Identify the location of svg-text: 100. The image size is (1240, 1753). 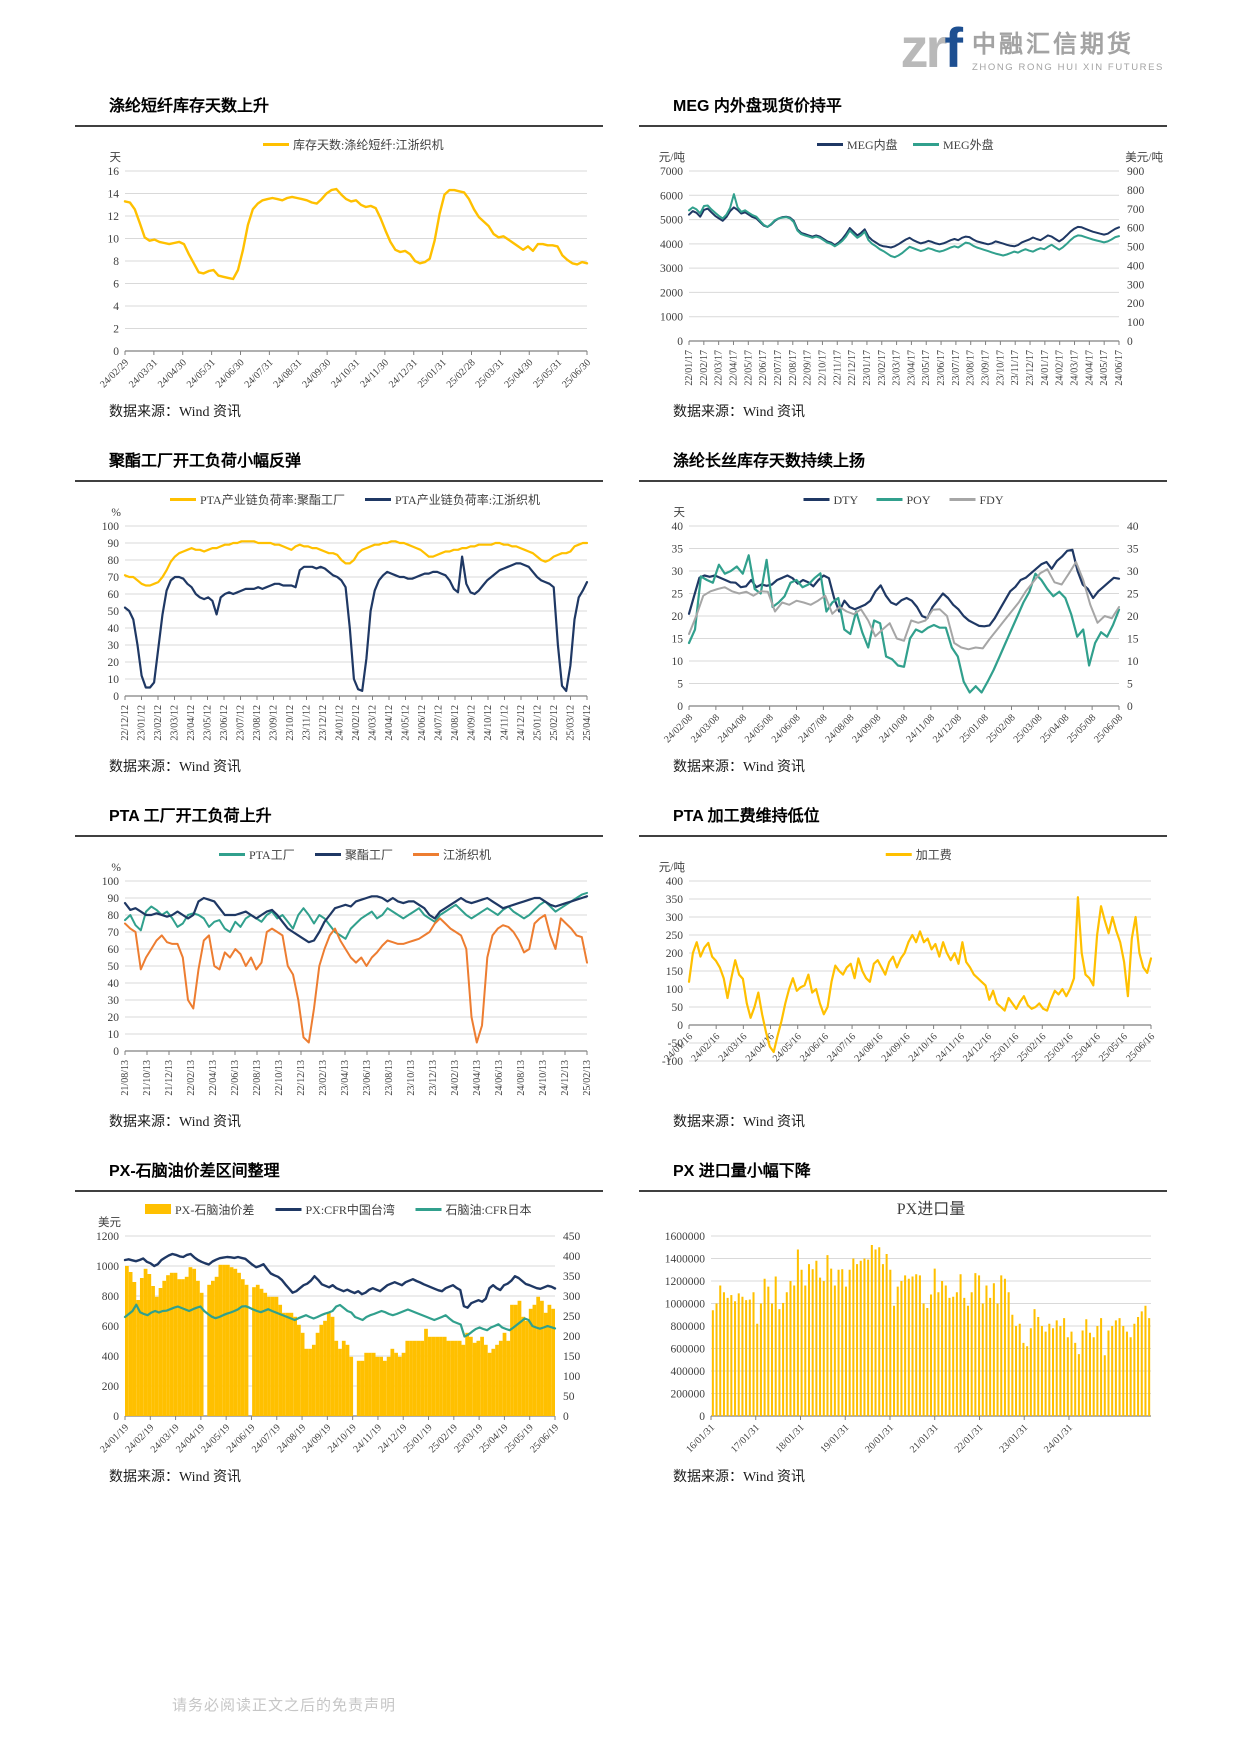
(675, 990).